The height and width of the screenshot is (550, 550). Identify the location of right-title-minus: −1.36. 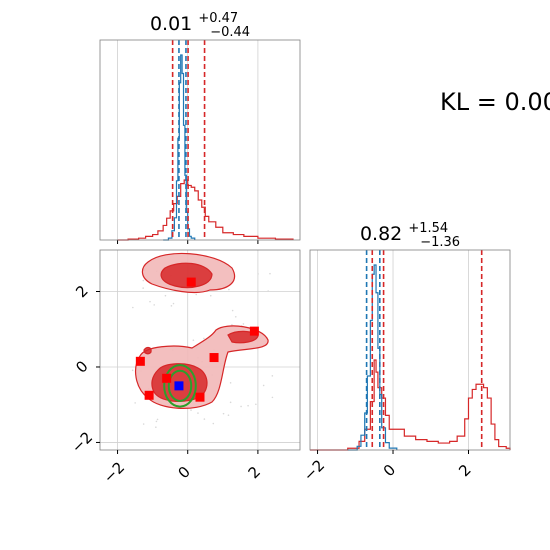
(440, 242).